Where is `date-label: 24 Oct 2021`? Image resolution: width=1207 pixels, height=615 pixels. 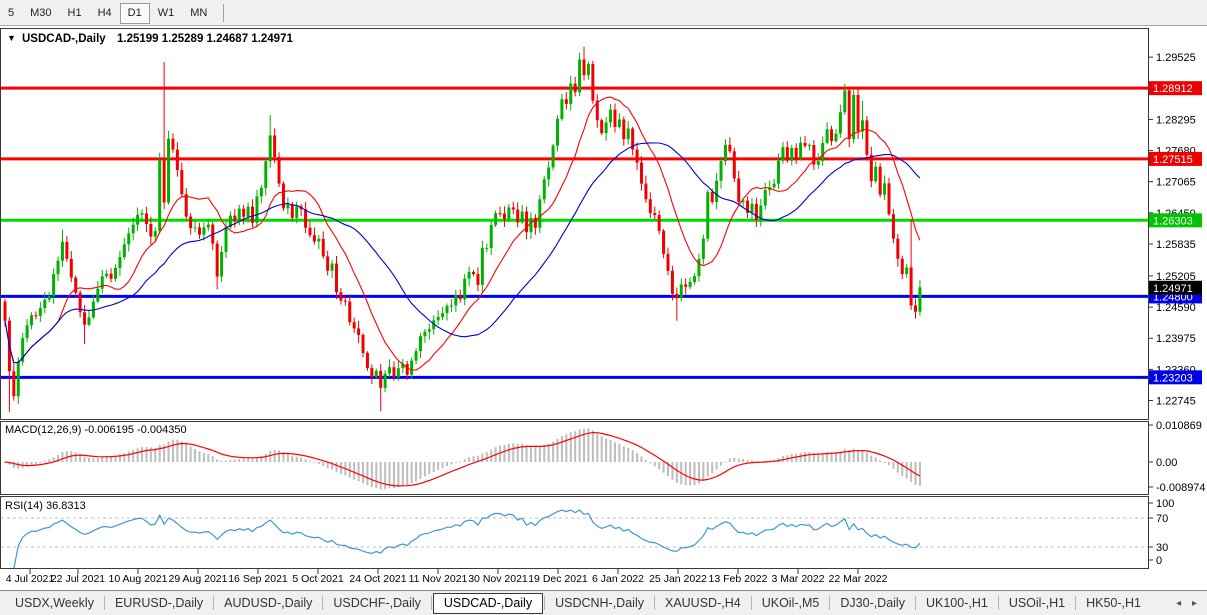
date-label: 24 Oct 2021 is located at coordinates (377, 579).